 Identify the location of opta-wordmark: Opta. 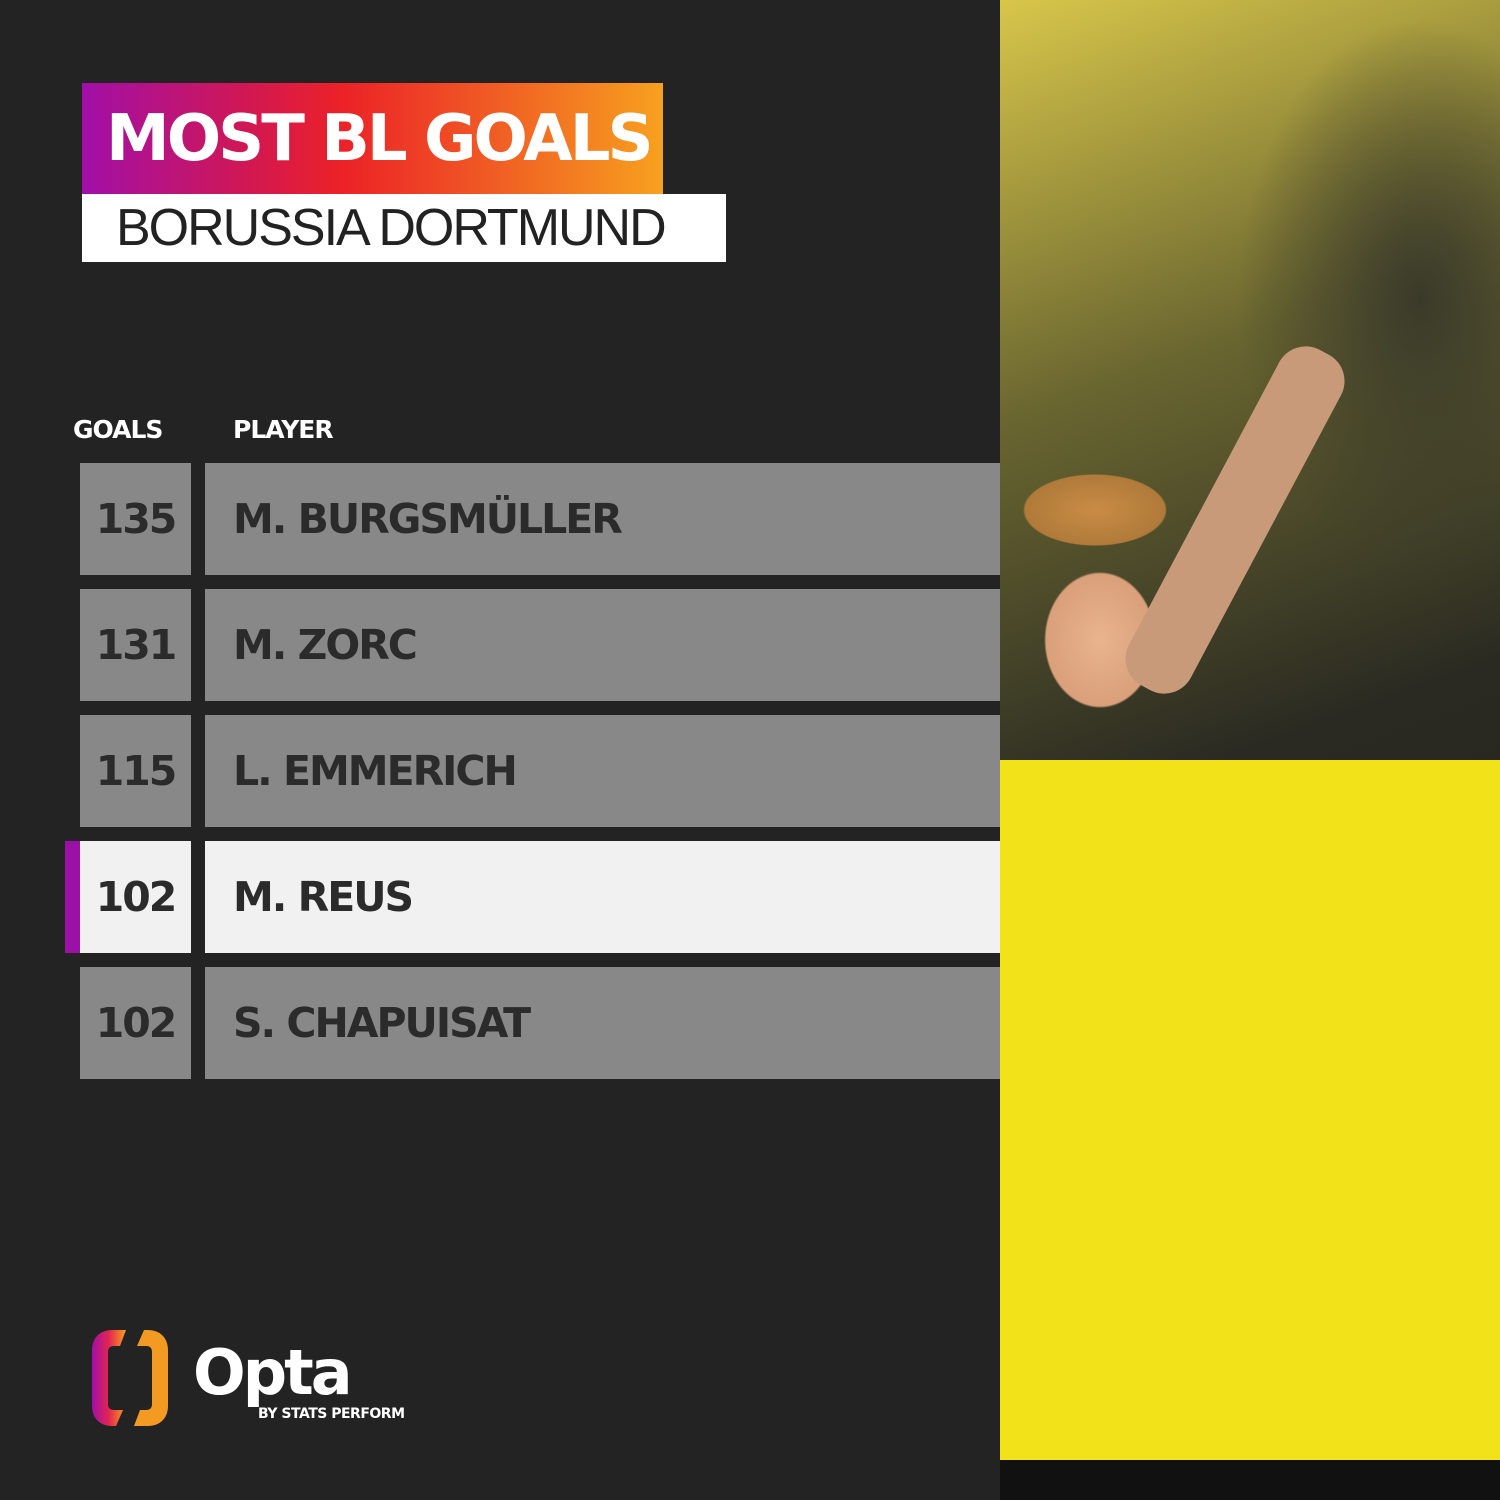
(273, 1372).